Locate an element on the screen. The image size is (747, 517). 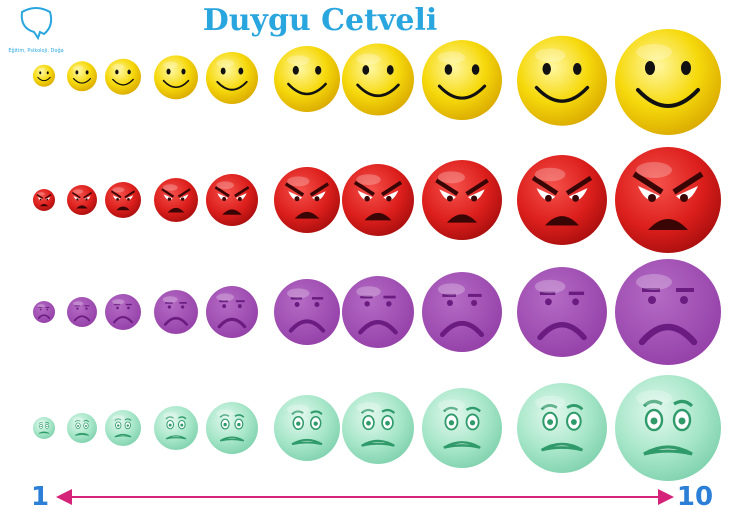
logo-tagline: Eğitim, Psikoloji, Doğa is located at coordinates (35, 50).